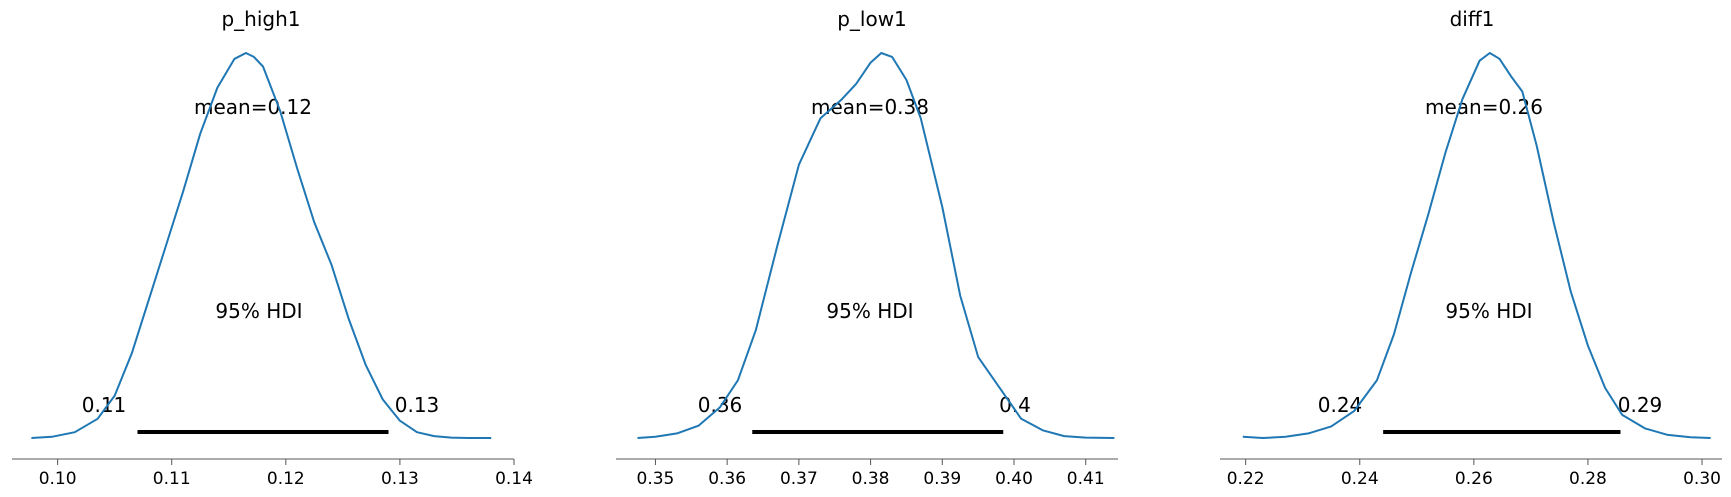 The height and width of the screenshot is (497, 1731). I want to click on x-tick-label: 0.26, so click(1474, 479).